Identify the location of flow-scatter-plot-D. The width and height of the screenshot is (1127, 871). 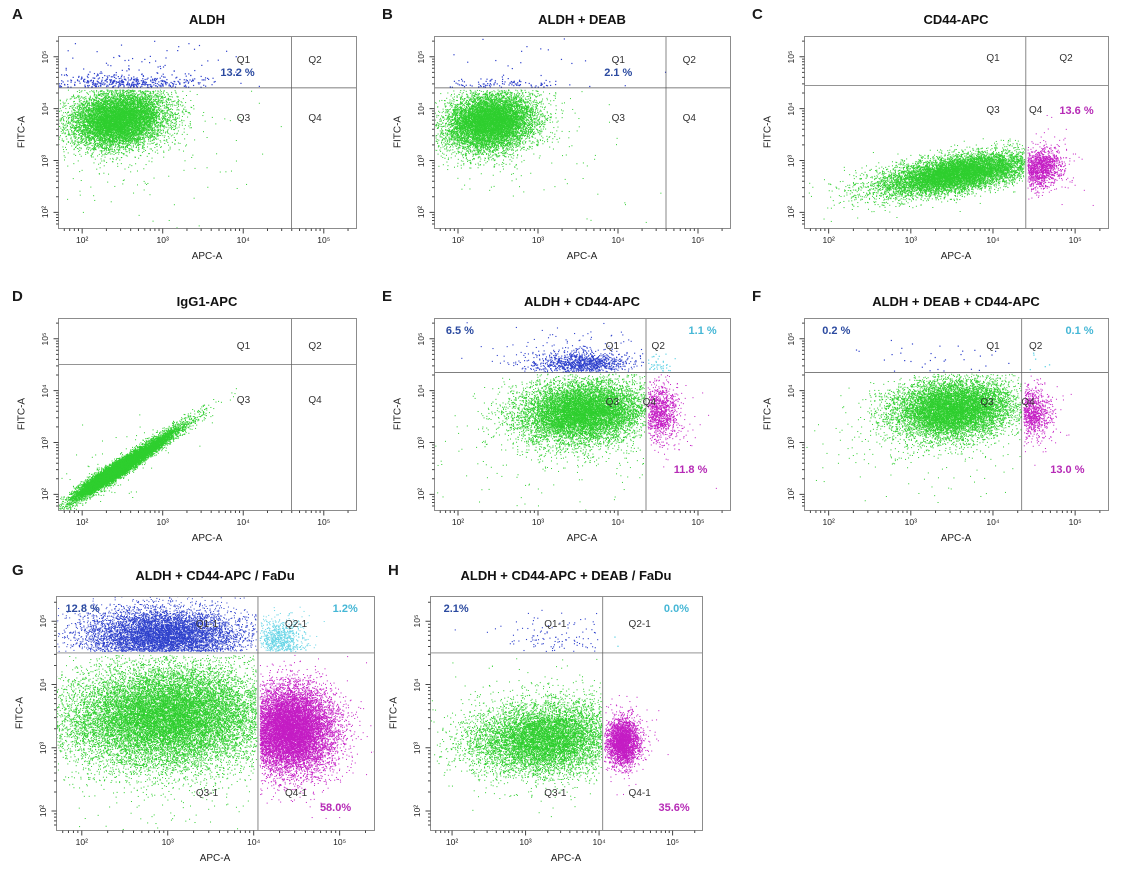
(188, 425).